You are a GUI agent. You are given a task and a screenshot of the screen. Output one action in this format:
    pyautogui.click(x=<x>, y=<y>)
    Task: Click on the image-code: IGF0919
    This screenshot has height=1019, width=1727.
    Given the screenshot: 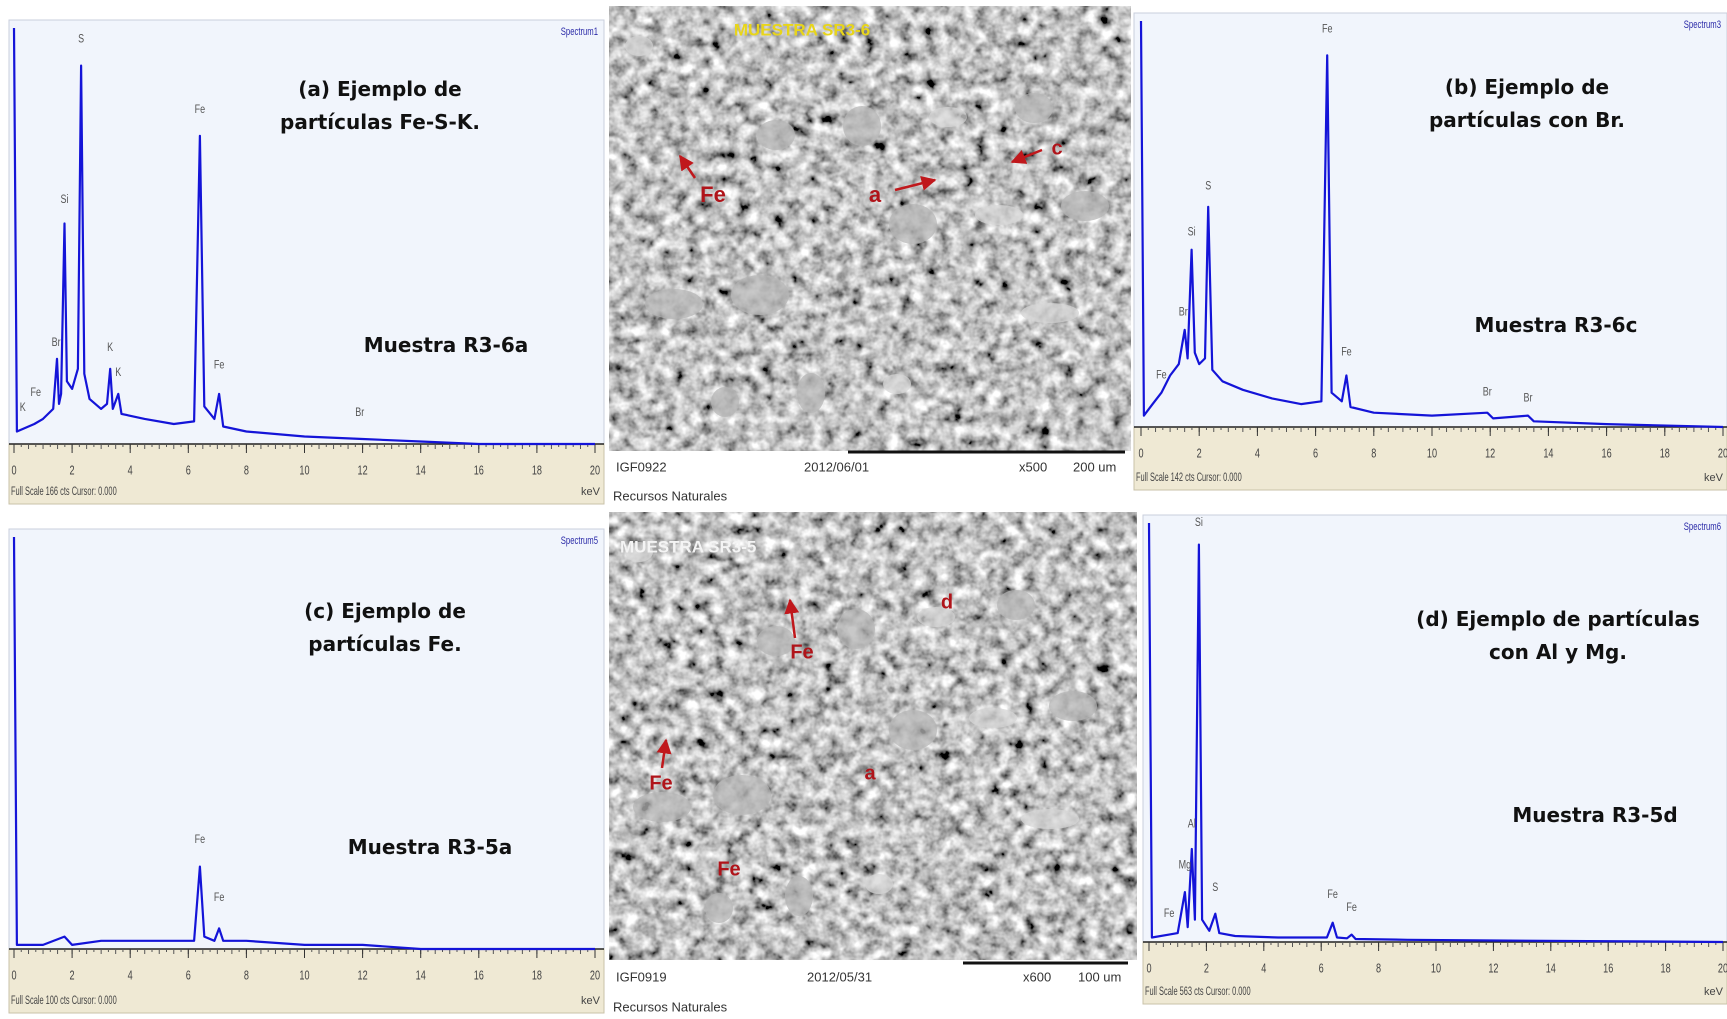 What is the action you would take?
    pyautogui.click(x=641, y=976)
    